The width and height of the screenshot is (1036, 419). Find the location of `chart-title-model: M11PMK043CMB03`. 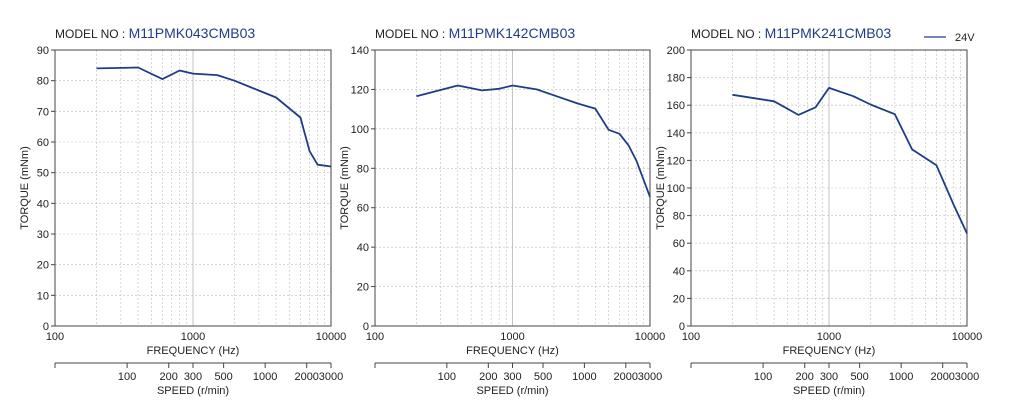

chart-title-model: M11PMK043CMB03 is located at coordinates (192, 33).